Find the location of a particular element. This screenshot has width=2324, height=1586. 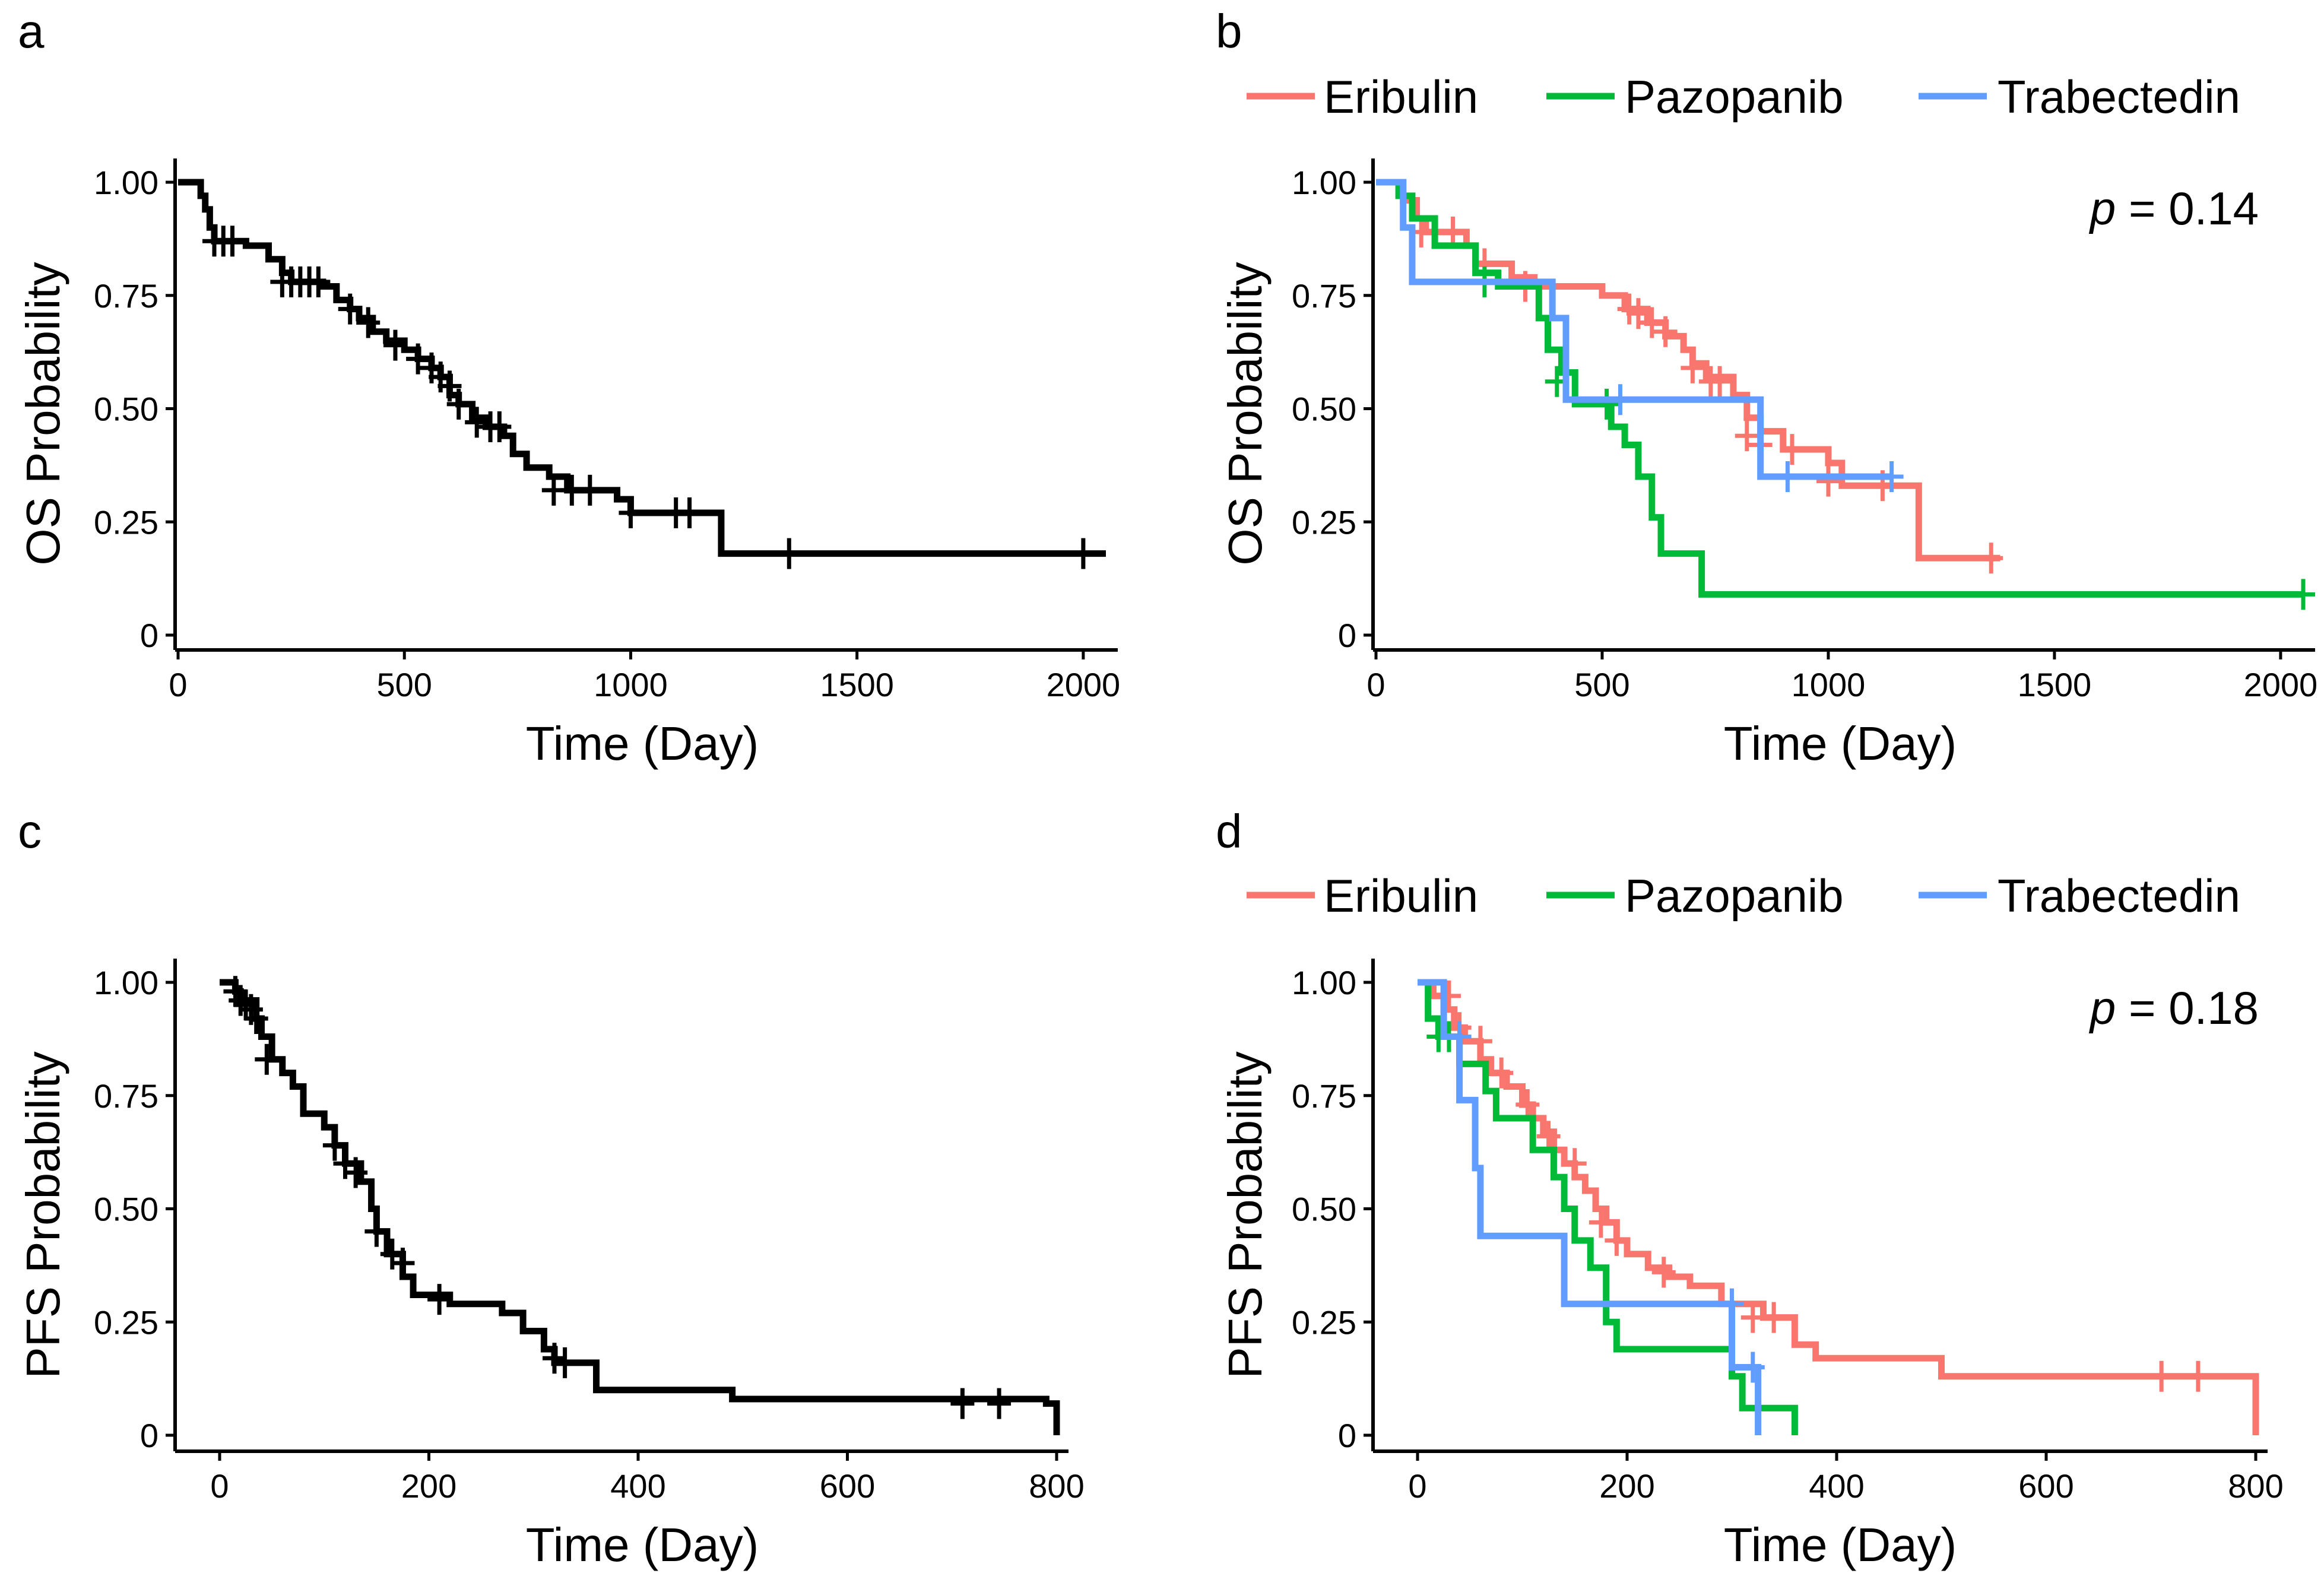

km-curve-overall-a is located at coordinates (642, 368).